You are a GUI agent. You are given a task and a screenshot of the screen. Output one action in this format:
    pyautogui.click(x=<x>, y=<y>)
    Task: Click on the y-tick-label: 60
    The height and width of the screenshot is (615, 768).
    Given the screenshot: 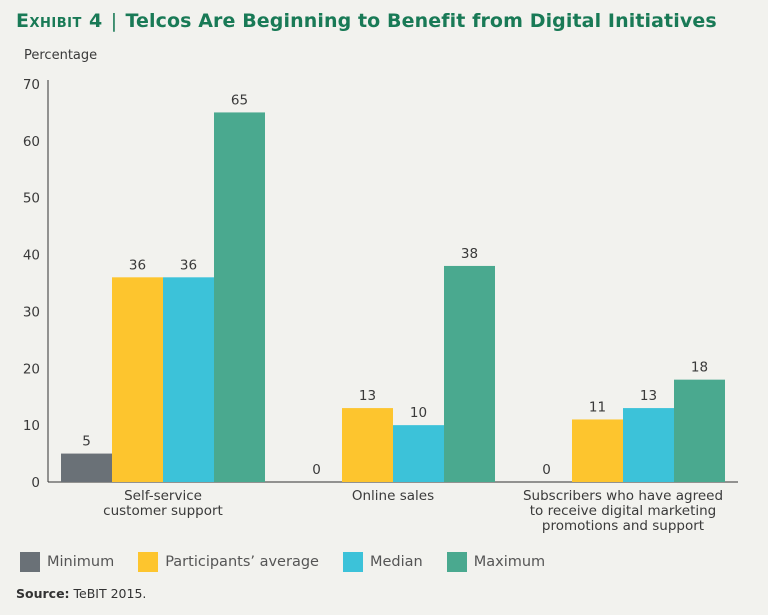 What is the action you would take?
    pyautogui.click(x=31, y=142)
    